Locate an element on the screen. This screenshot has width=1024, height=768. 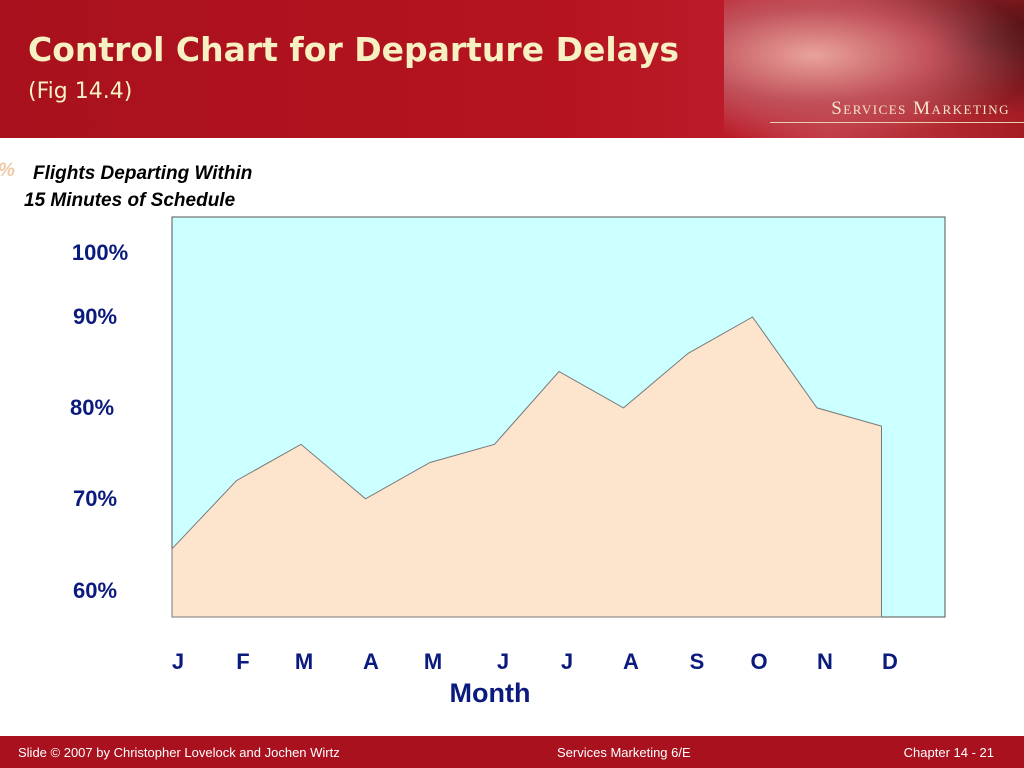
y-tick-label: 80% is located at coordinates (92, 407).